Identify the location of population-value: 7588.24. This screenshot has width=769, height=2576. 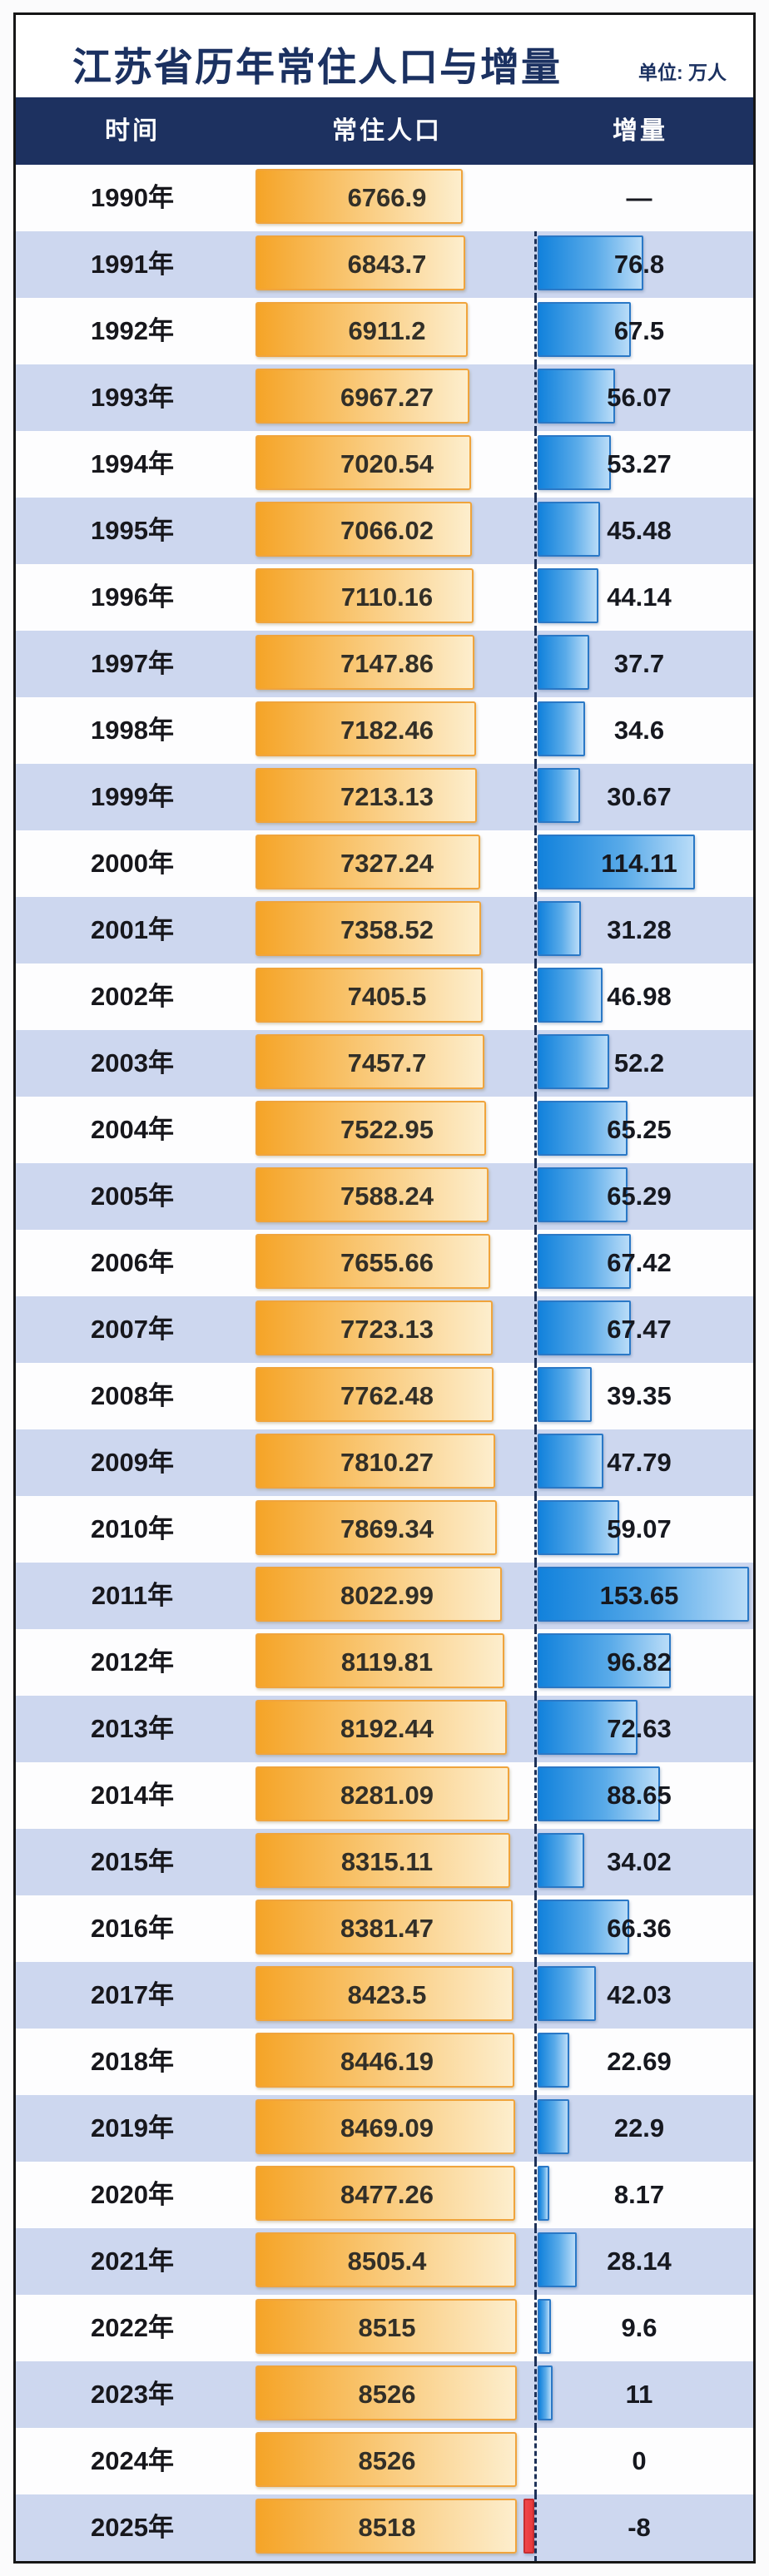
(387, 1196).